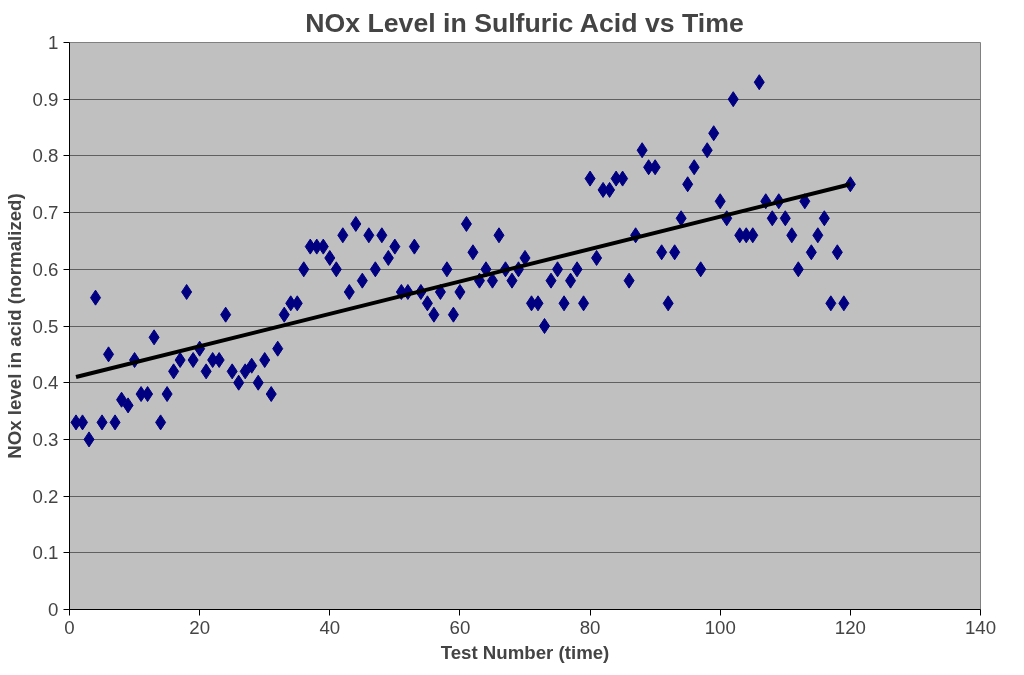  I want to click on y-tick-label: 0, so click(53, 609).